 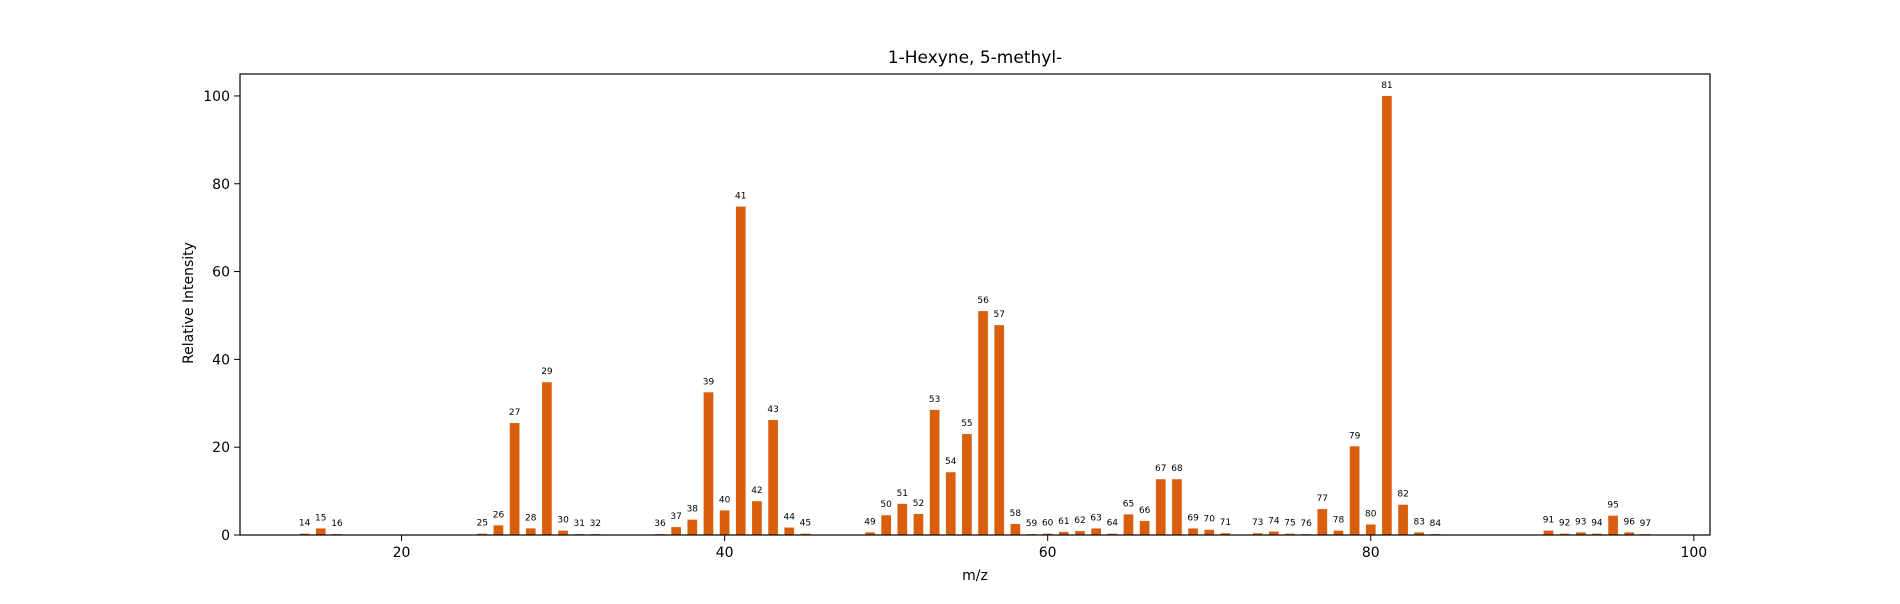 I want to click on bar-label-mz-81: 81, so click(x=1386, y=86).